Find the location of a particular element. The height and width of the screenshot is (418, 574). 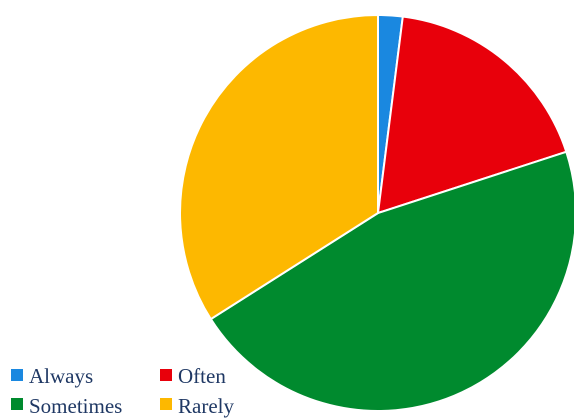

legend-item-often: Often is located at coordinates (193, 376).